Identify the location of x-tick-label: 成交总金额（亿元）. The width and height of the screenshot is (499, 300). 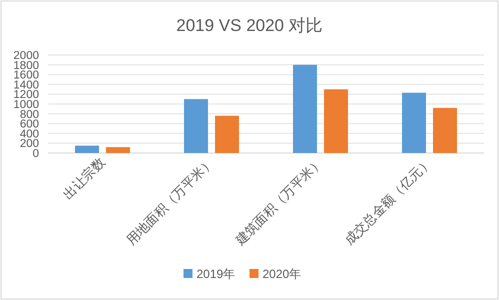
(388, 201).